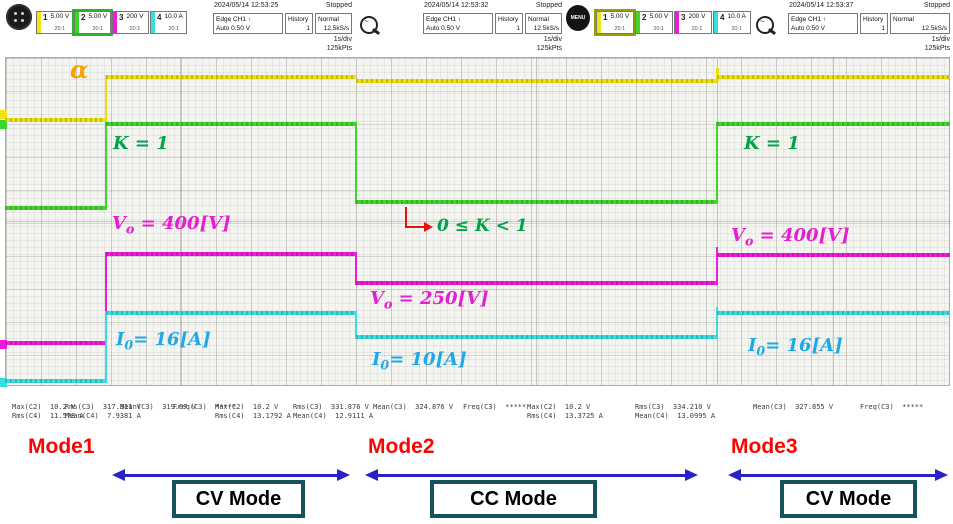 The height and width of the screenshot is (524, 953). Describe the element at coordinates (79, 69) in the screenshot. I see `annotation-alpha: α` at that location.